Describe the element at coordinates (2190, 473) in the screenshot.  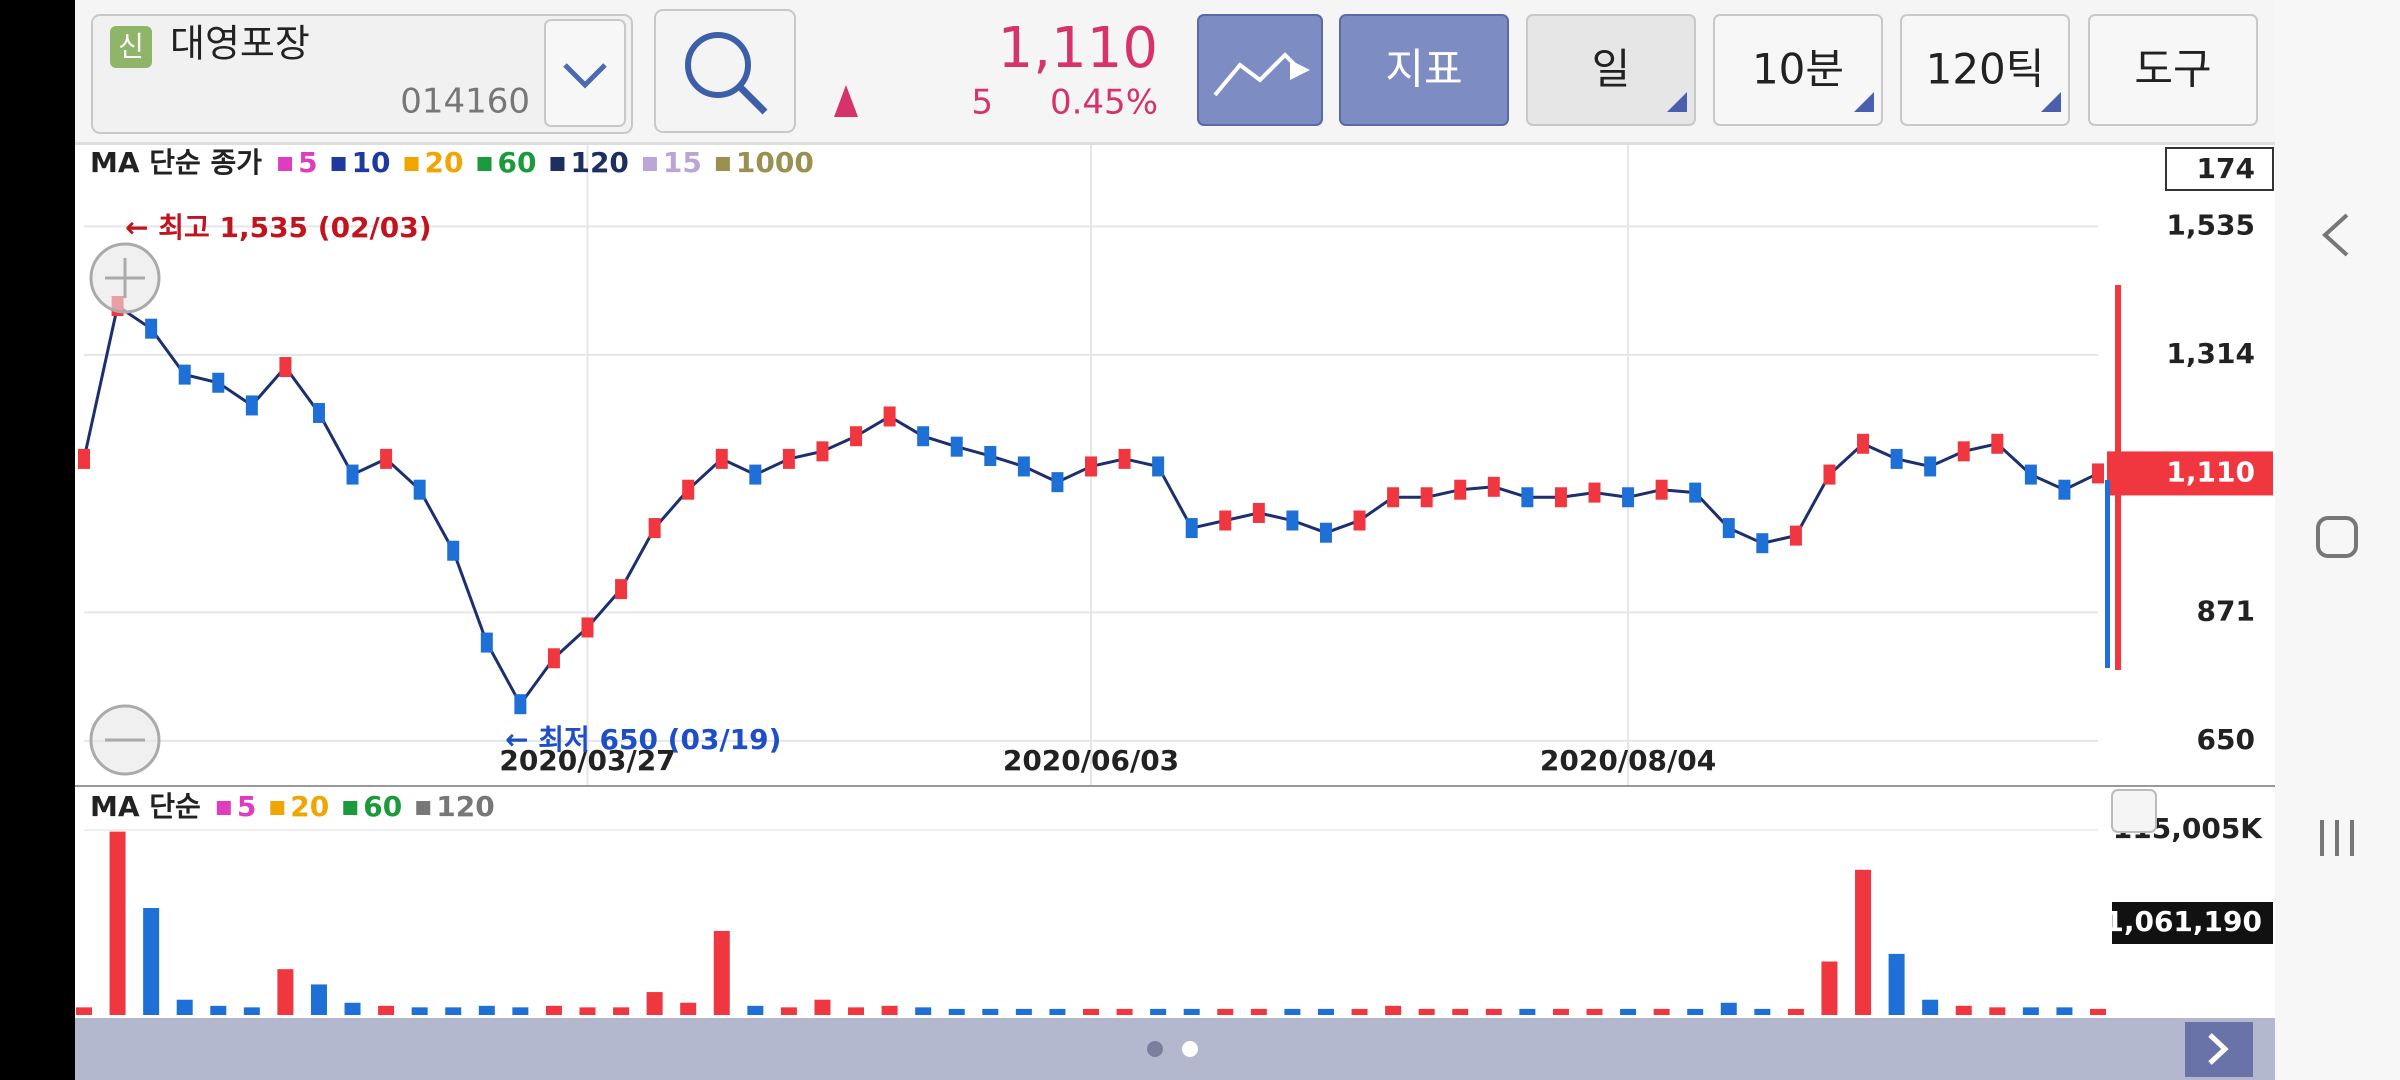
I see `current-price-tag` at that location.